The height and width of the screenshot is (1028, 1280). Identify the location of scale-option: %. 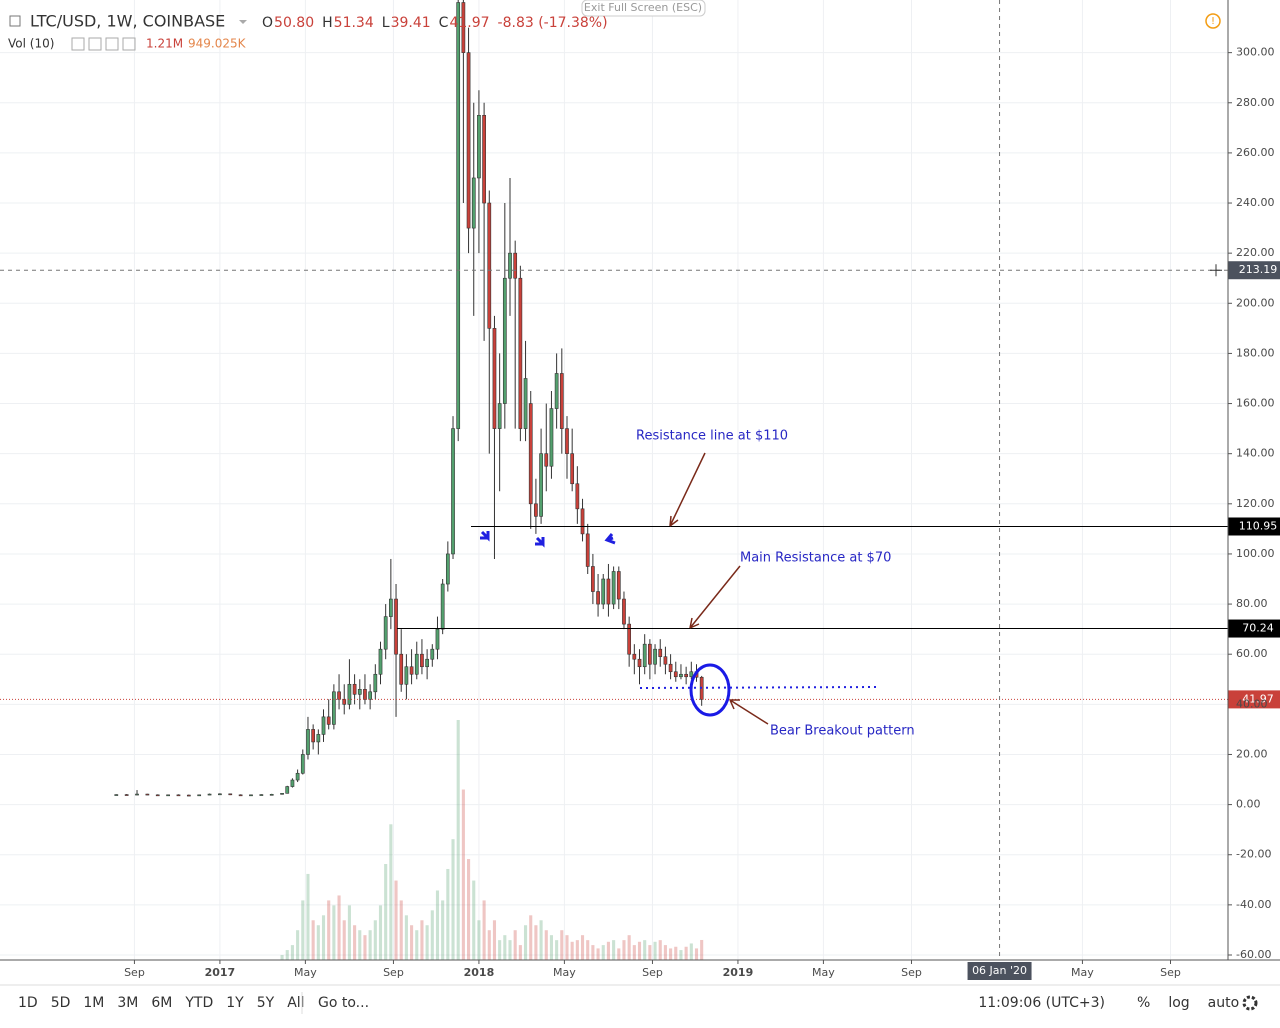
(1143, 1003).